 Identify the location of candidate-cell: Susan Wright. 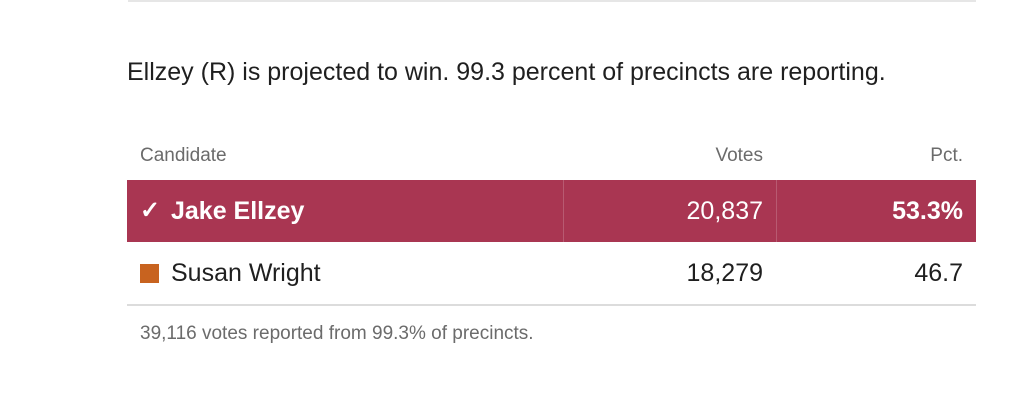
(230, 273).